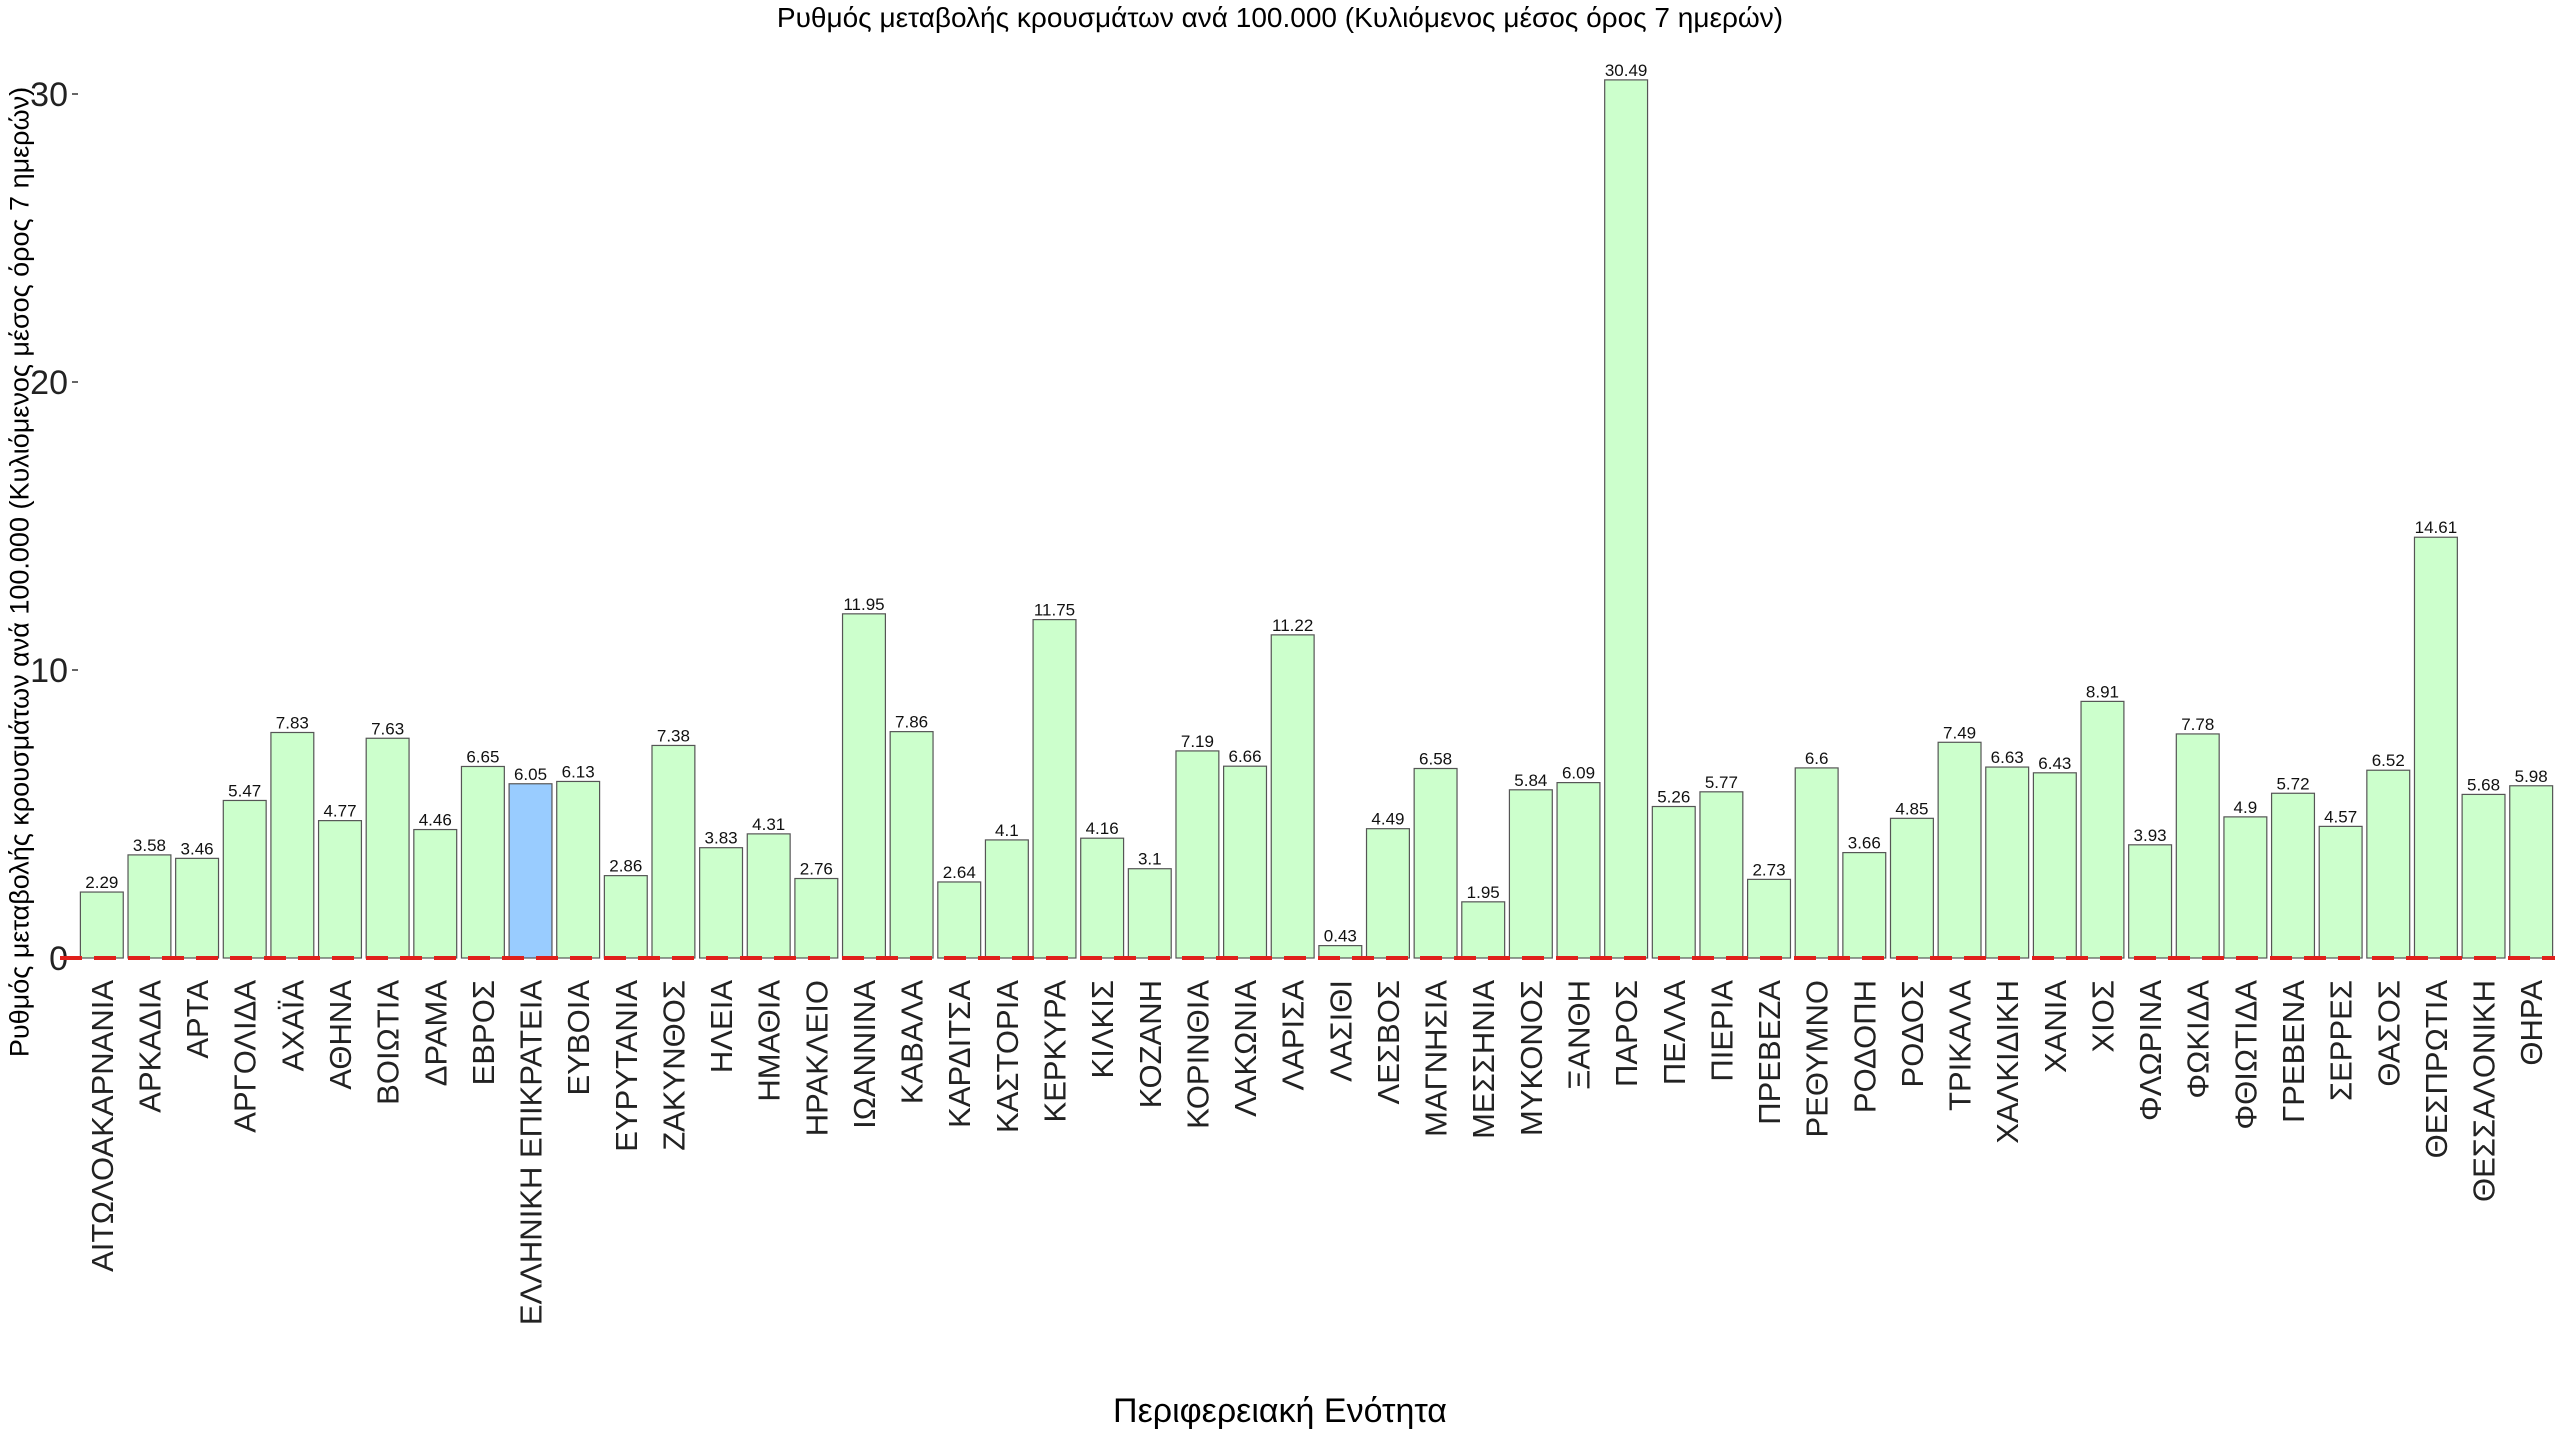 The height and width of the screenshot is (1440, 2560). Describe the element at coordinates (1340, 936) in the screenshot. I see `bar-value-label: 0.43` at that location.